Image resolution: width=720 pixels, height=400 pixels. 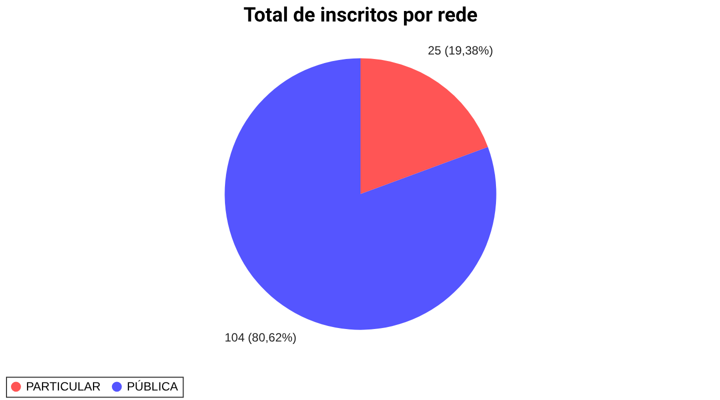 I want to click on legend-label: PÚBLICA, so click(x=152, y=387).